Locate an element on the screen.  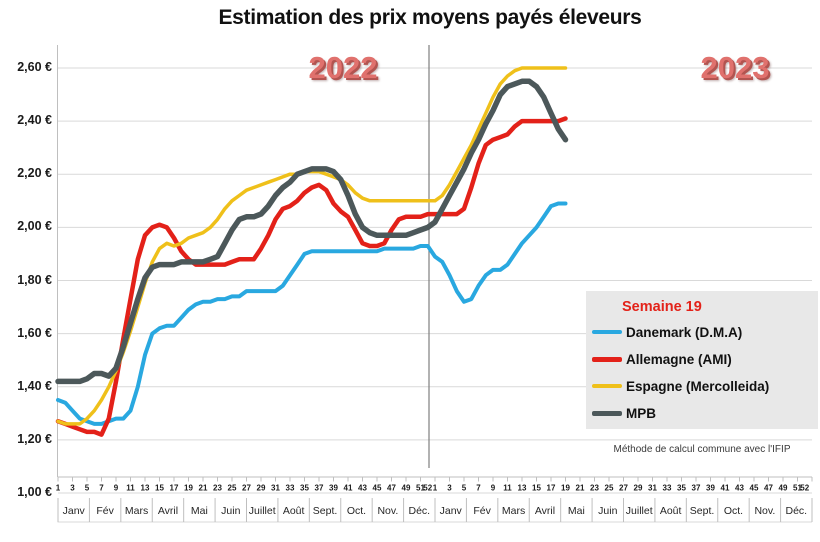
year-label-2022: 2022 is located at coordinates (343, 67).